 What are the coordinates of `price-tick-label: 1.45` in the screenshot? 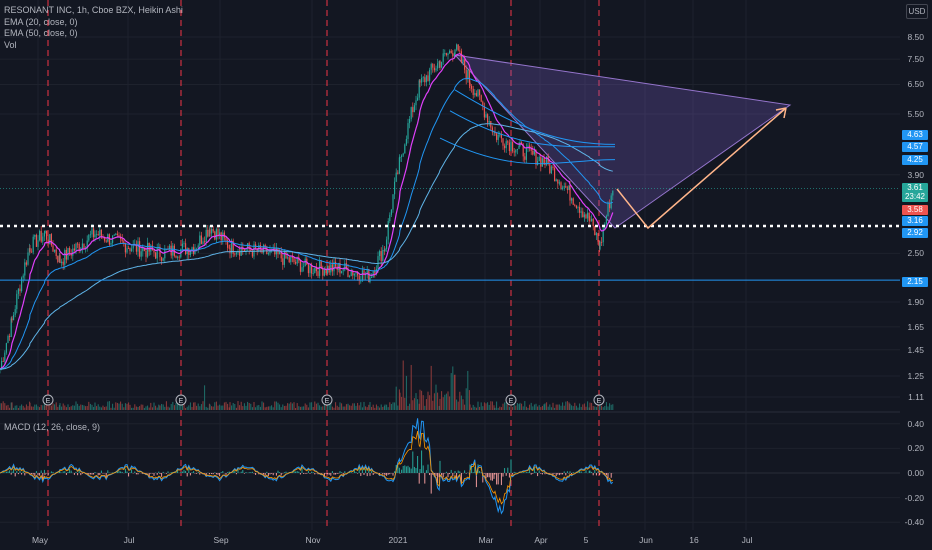 It's located at (915, 349).